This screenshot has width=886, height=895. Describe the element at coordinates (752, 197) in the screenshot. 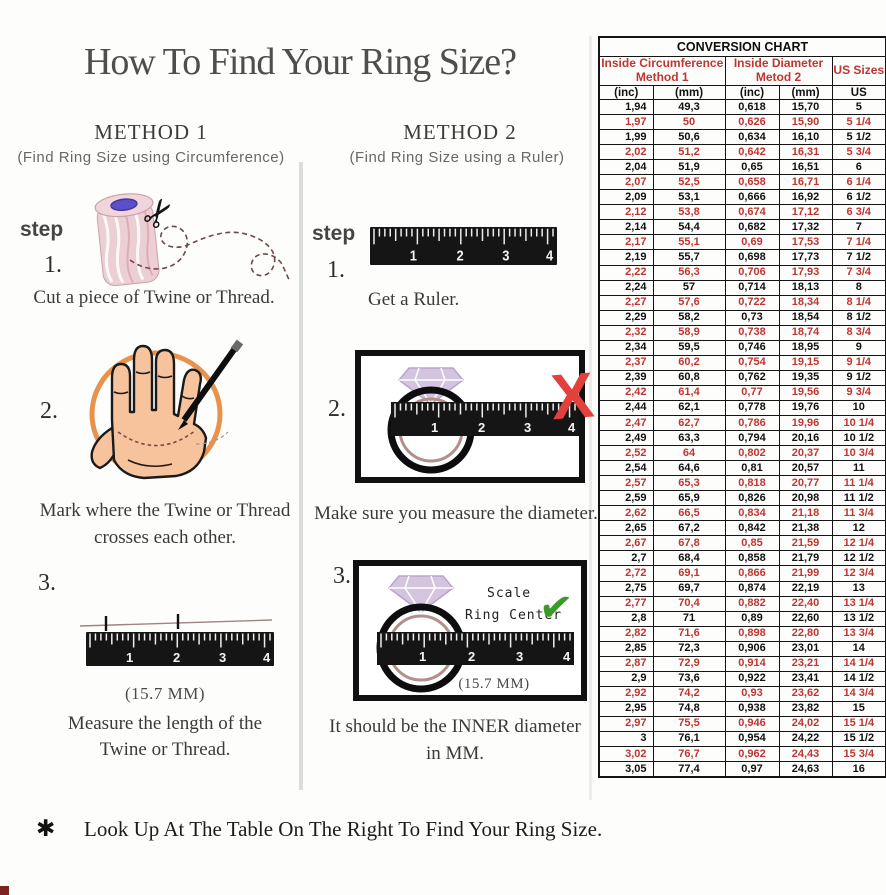

I see `table-cell: 0,666` at that location.